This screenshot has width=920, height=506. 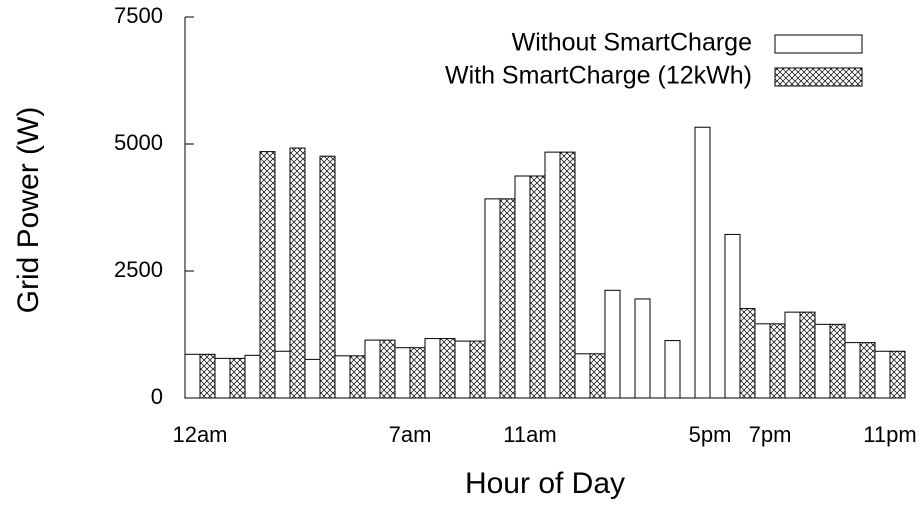 What do you see at coordinates (410, 434) in the screenshot?
I see `x-tick-label: 7am` at bounding box center [410, 434].